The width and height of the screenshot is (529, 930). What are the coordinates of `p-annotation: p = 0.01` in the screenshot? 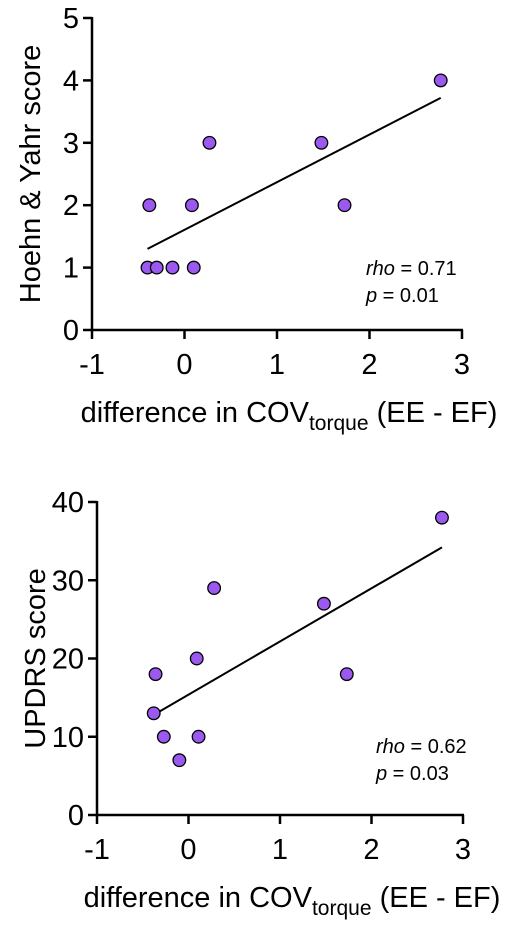 It's located at (402, 296).